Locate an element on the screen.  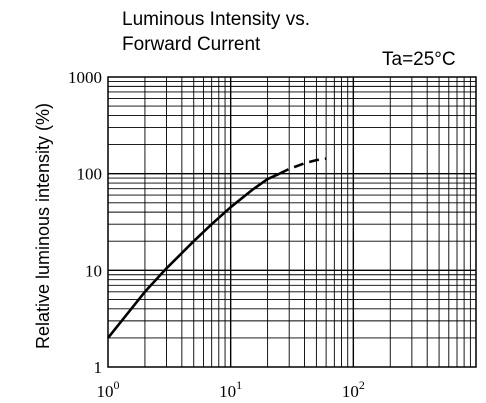
x-tick-label-10-0: 10⁰ is located at coordinates (108, 389).